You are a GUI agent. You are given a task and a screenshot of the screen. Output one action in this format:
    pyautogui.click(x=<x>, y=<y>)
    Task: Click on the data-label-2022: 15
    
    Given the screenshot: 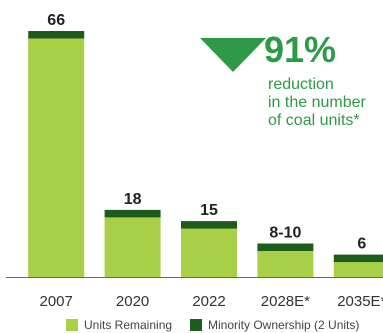 What is the action you would take?
    pyautogui.click(x=209, y=210)
    